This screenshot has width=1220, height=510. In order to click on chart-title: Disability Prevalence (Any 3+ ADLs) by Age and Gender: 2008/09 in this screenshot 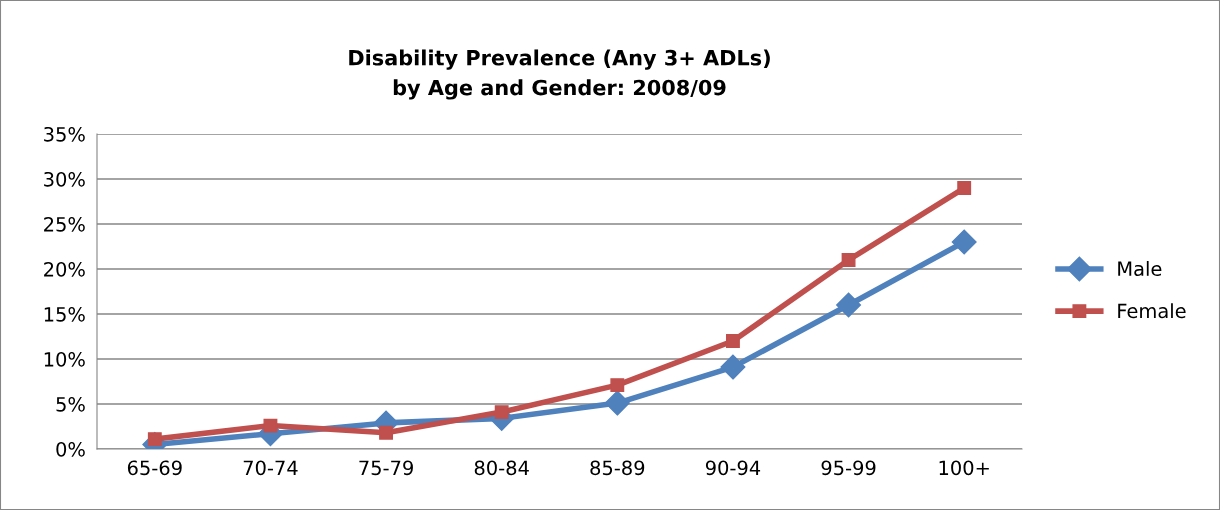, I will do `click(559, 74)`.